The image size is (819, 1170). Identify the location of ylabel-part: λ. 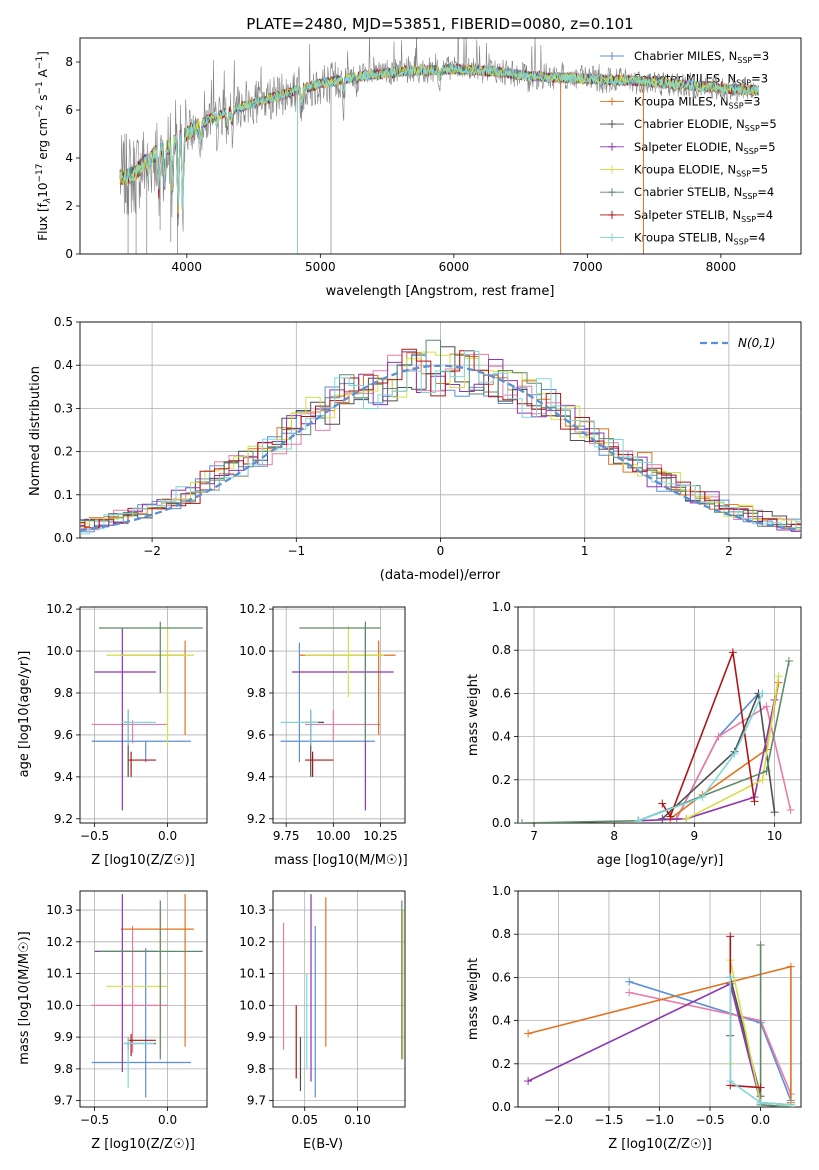
(48, 201).